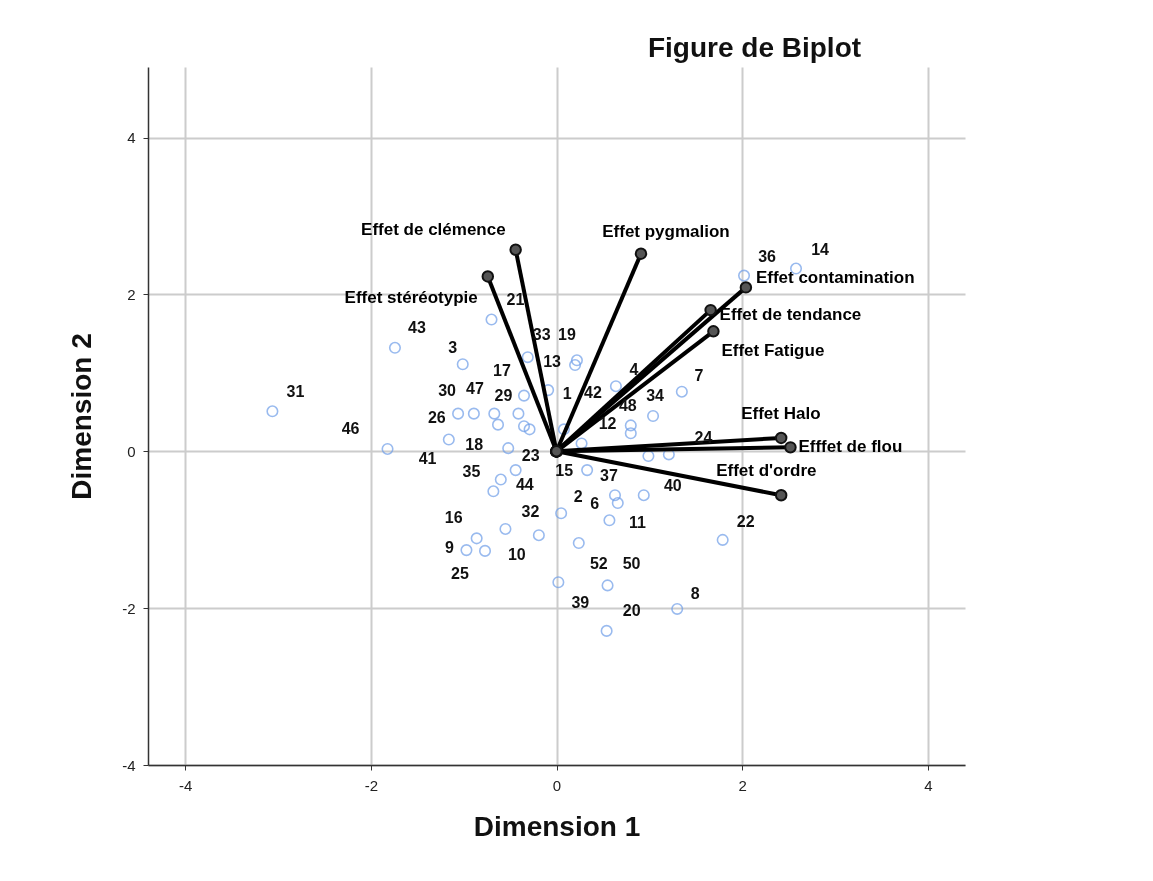  Describe the element at coordinates (350, 428) in the screenshot. I see `annotation: 46` at that location.